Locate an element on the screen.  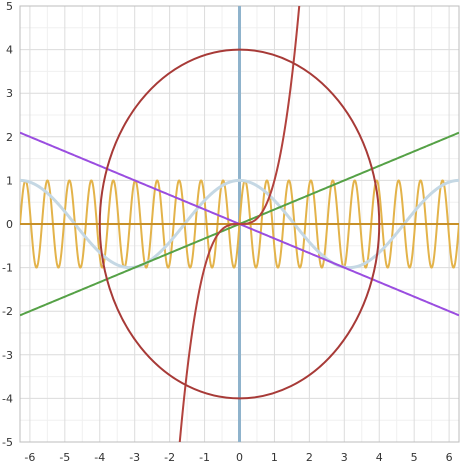
y-tick-label: -5 is located at coordinates (7, 442).